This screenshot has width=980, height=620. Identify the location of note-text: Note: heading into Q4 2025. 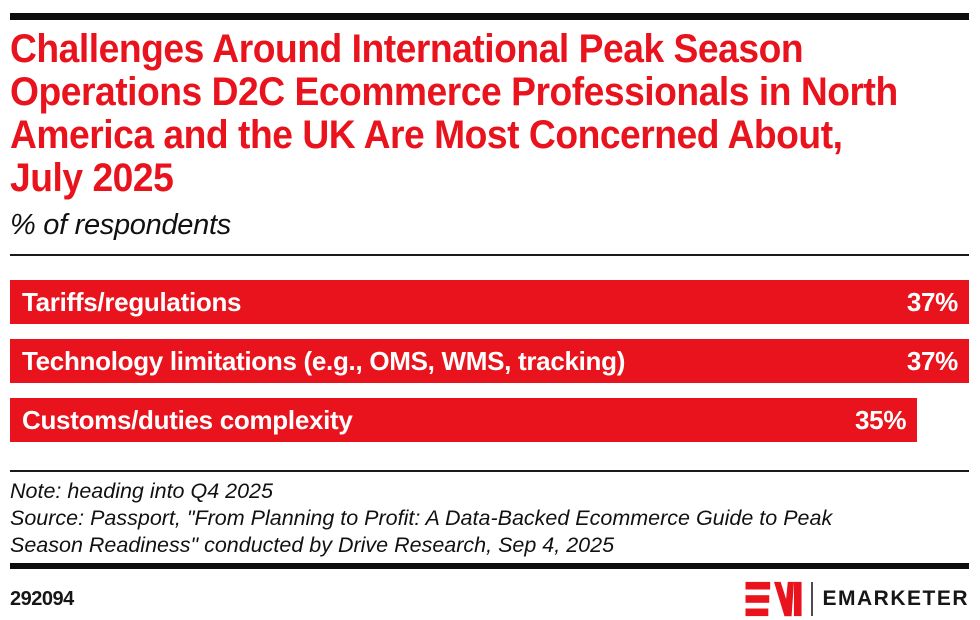
(141, 491).